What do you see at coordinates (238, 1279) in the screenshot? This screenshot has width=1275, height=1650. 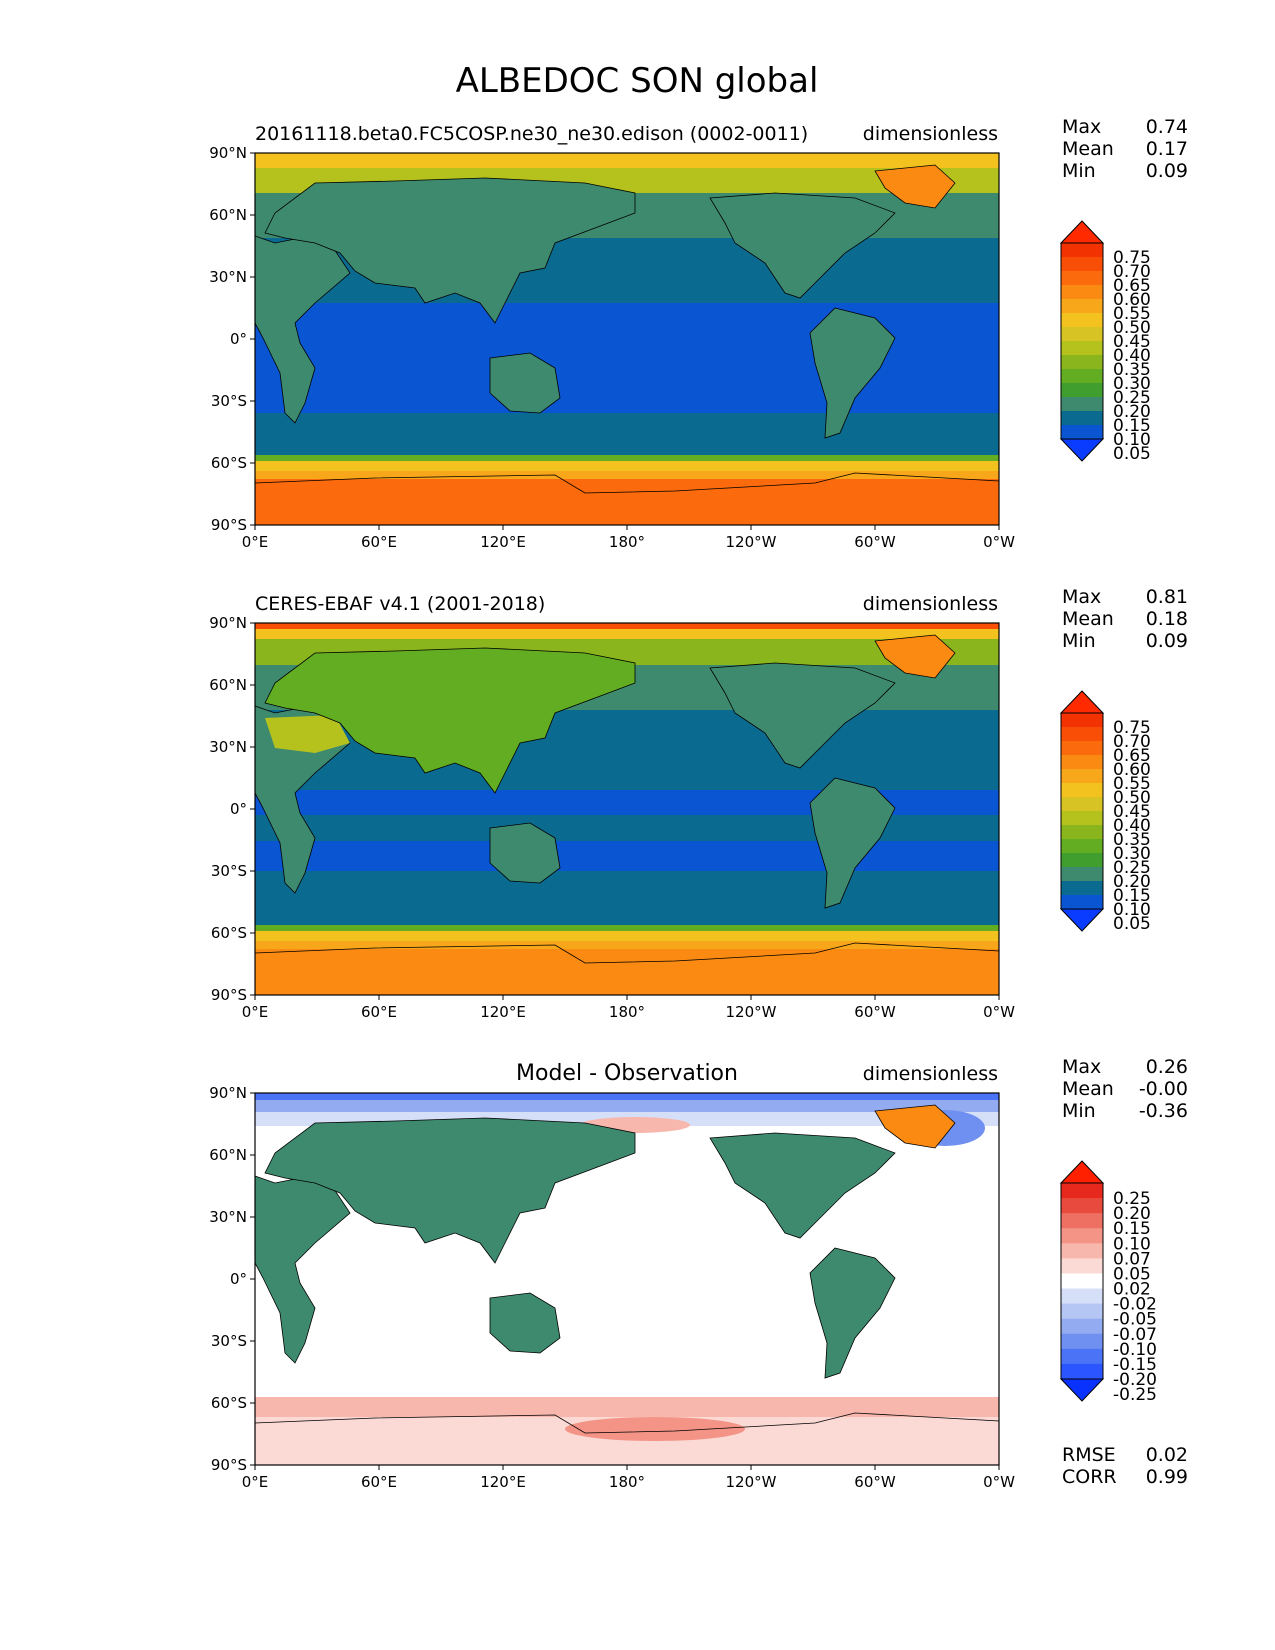 I see `lat-tick-label: 0°` at bounding box center [238, 1279].